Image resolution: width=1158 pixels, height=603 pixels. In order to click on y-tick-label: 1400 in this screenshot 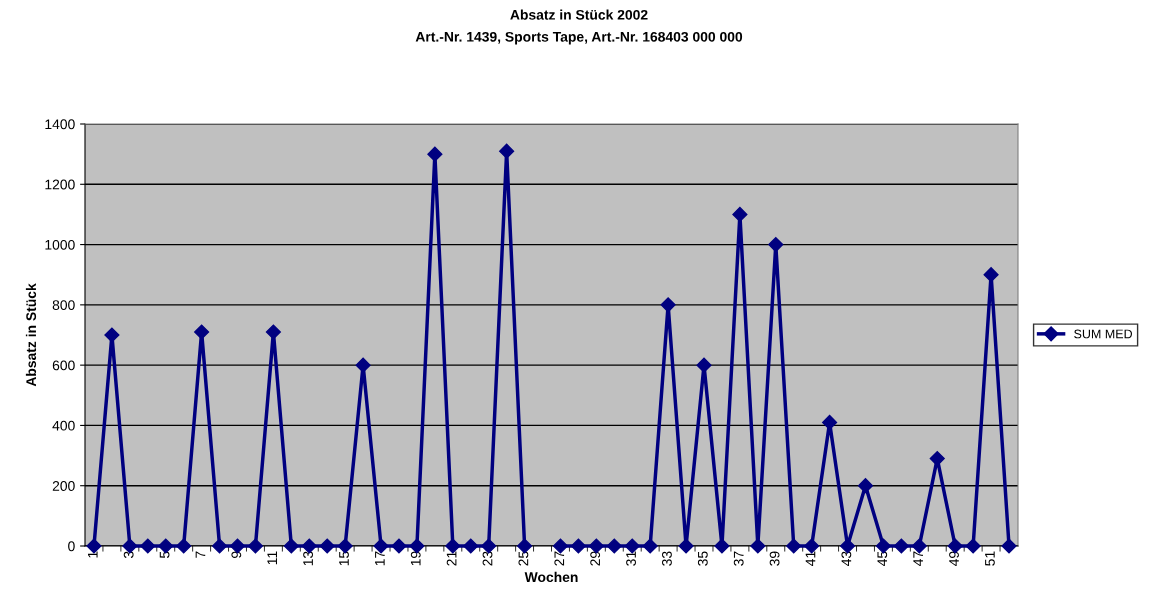, I will do `click(60, 124)`.